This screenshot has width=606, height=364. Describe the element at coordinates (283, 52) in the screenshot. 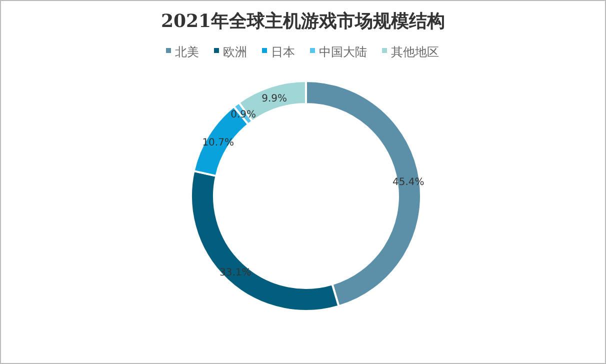

I see `legend-label: 日本` at that location.